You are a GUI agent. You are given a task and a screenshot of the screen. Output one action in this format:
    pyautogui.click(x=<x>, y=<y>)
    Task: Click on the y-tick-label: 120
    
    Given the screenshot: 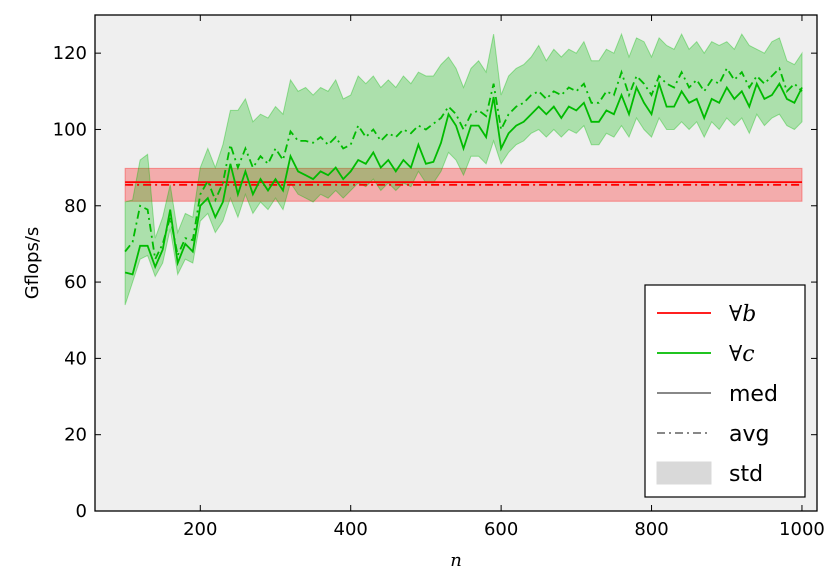 What is the action you would take?
    pyautogui.click(x=70, y=53)
    